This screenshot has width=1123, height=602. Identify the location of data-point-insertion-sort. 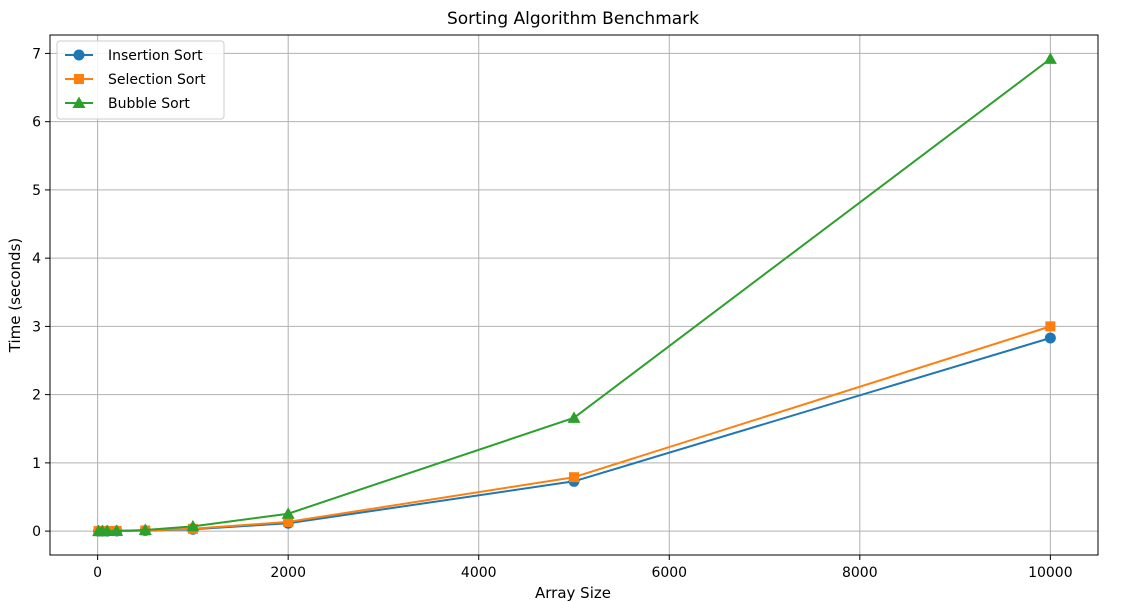
(1050, 338).